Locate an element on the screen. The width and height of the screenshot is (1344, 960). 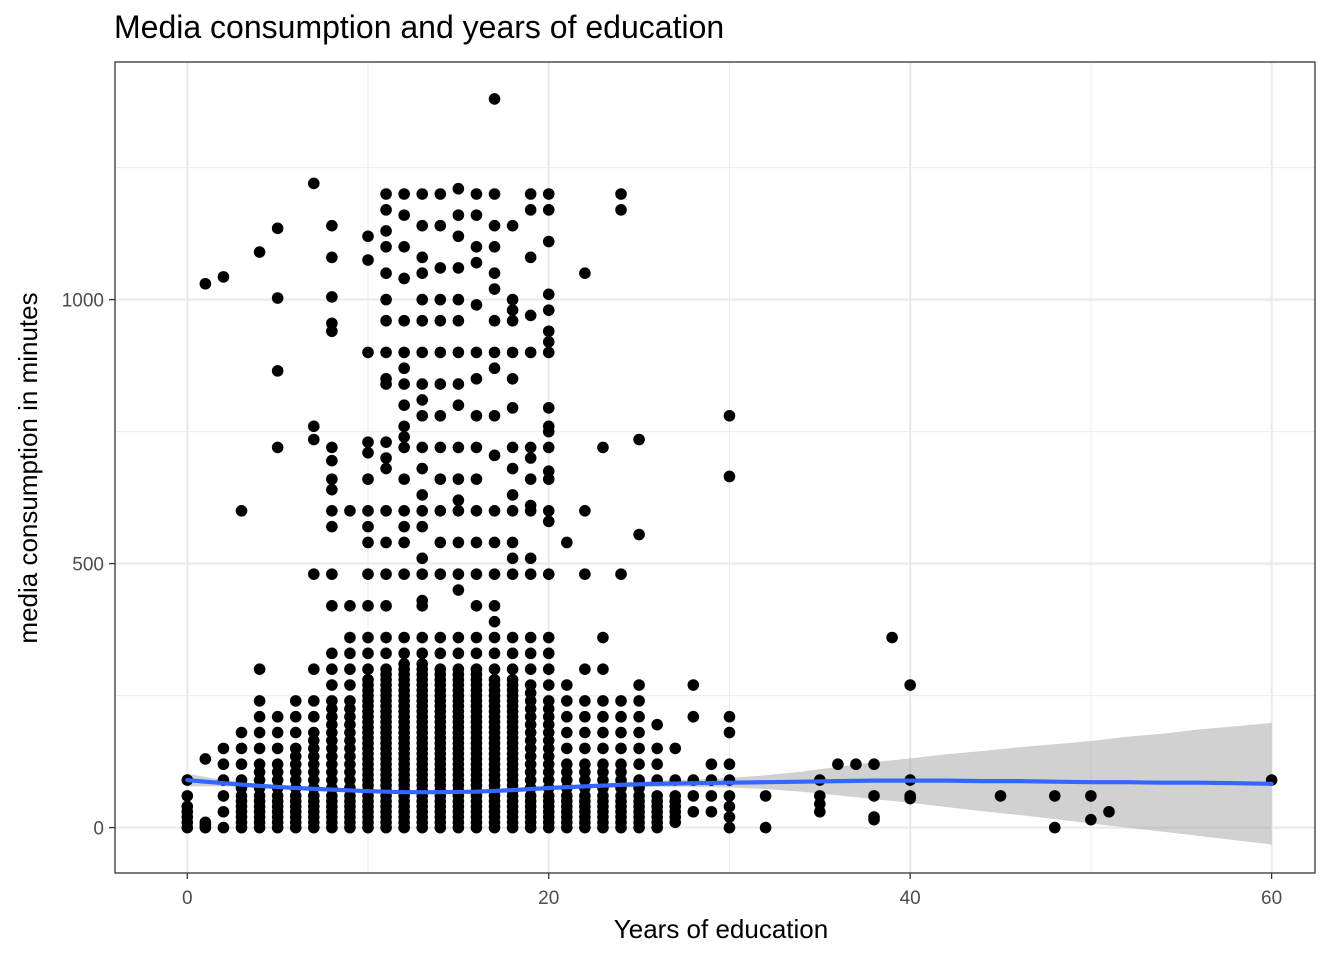
x-tick-label: 60 is located at coordinates (1271, 898).